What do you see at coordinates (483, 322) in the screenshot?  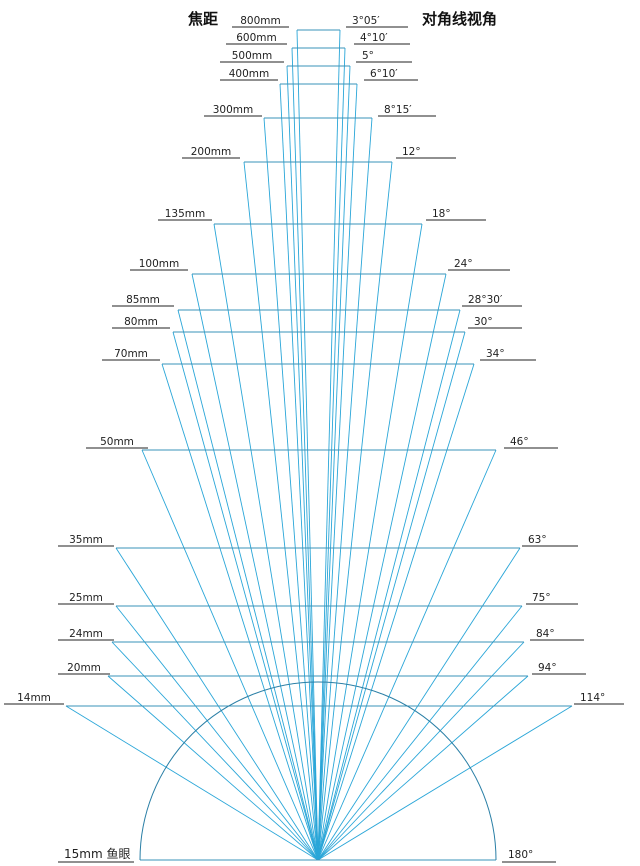 I see `angle-of-view-label: 30°` at bounding box center [483, 322].